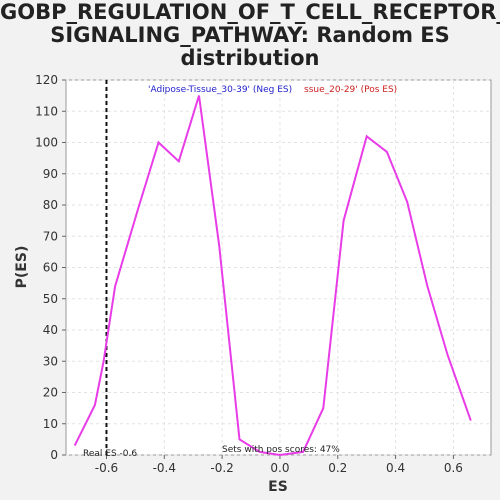  I want to click on x-tick-label: 0.0, so click(279, 468).